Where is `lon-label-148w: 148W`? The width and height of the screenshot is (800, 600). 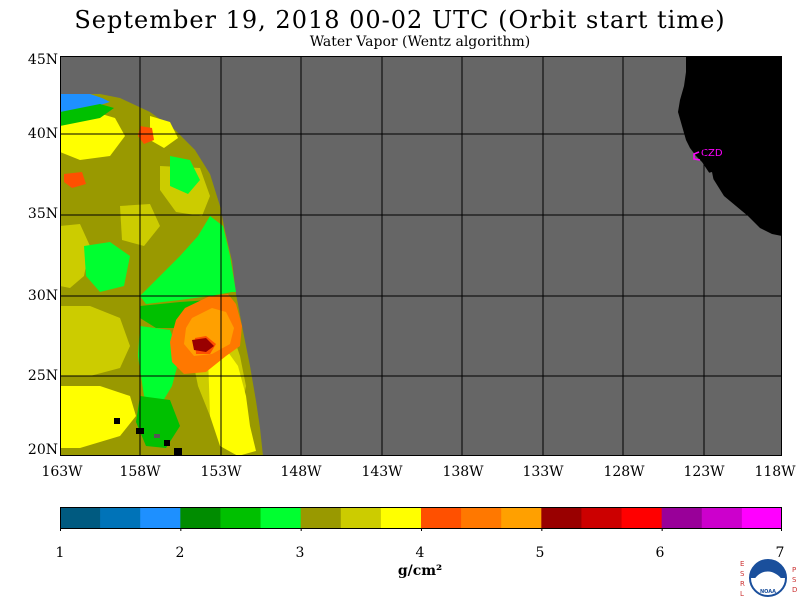 lon-label-148w: 148W is located at coordinates (301, 472).